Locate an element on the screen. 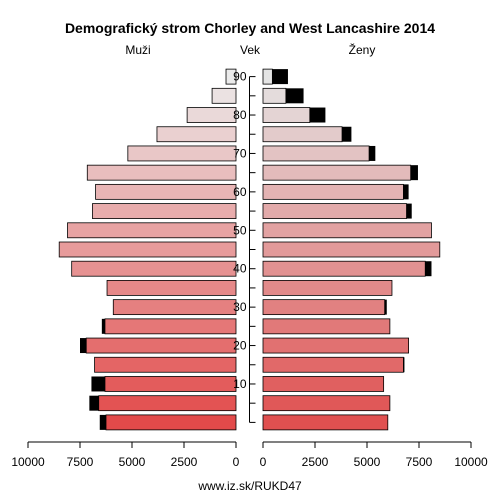 The width and height of the screenshot is (500, 500). female-x-axis: 0 2500 5000 7500 10000 is located at coordinates (374, 455).